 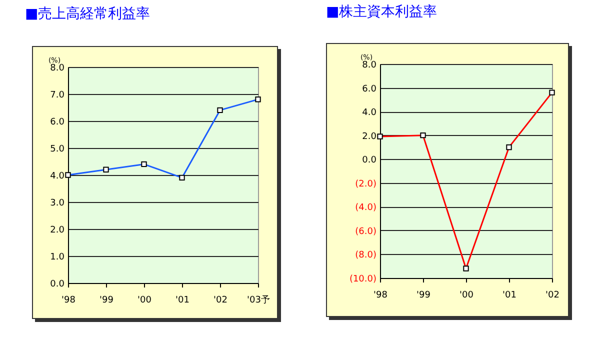 I want to click on y-tick-label: 1.0, so click(x=57, y=257).